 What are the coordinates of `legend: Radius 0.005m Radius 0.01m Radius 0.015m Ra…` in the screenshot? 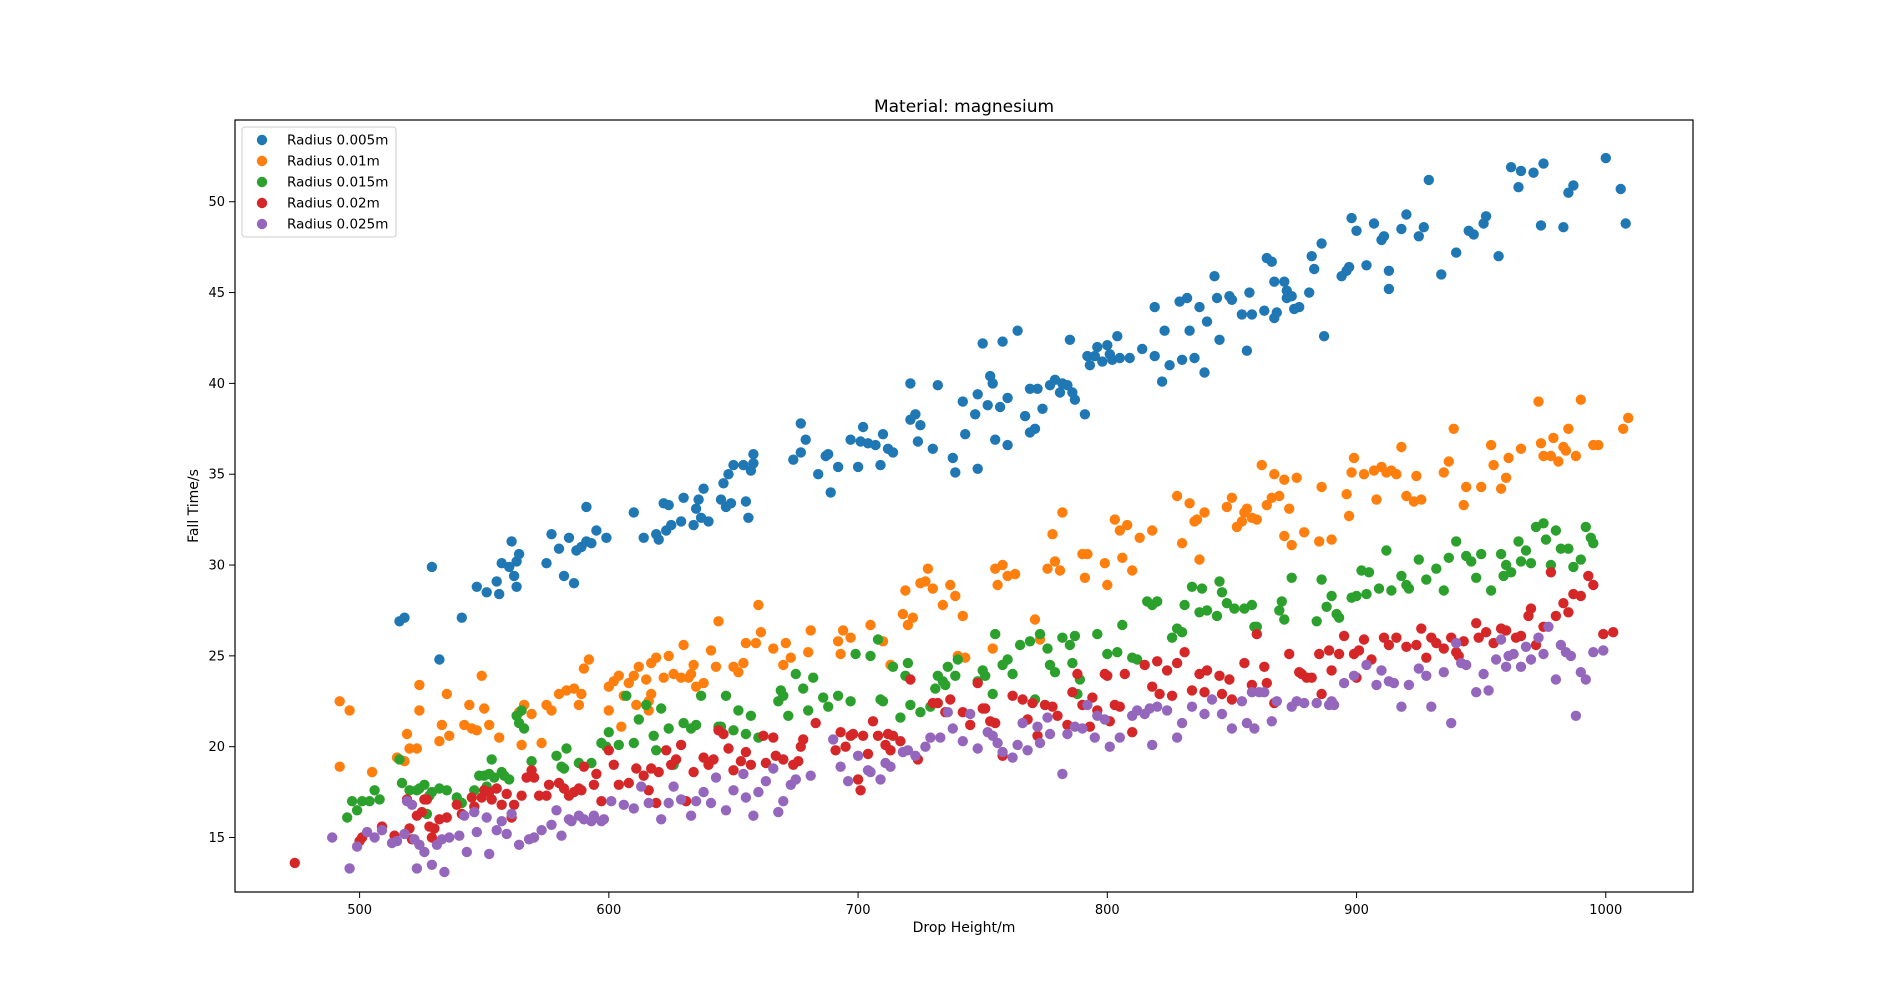 It's located at (319, 182).